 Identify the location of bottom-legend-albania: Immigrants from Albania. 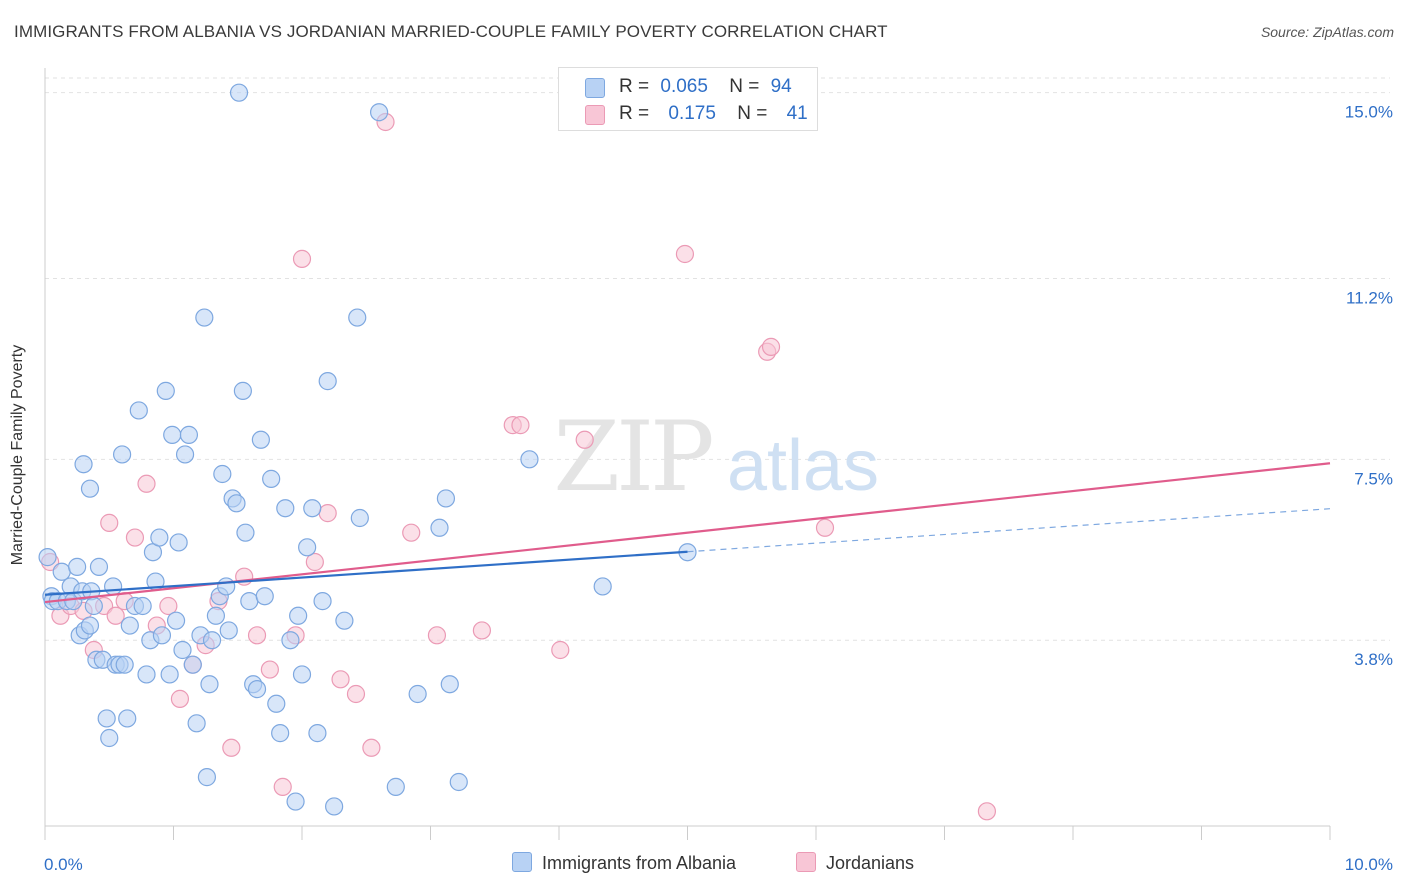
(624, 863).